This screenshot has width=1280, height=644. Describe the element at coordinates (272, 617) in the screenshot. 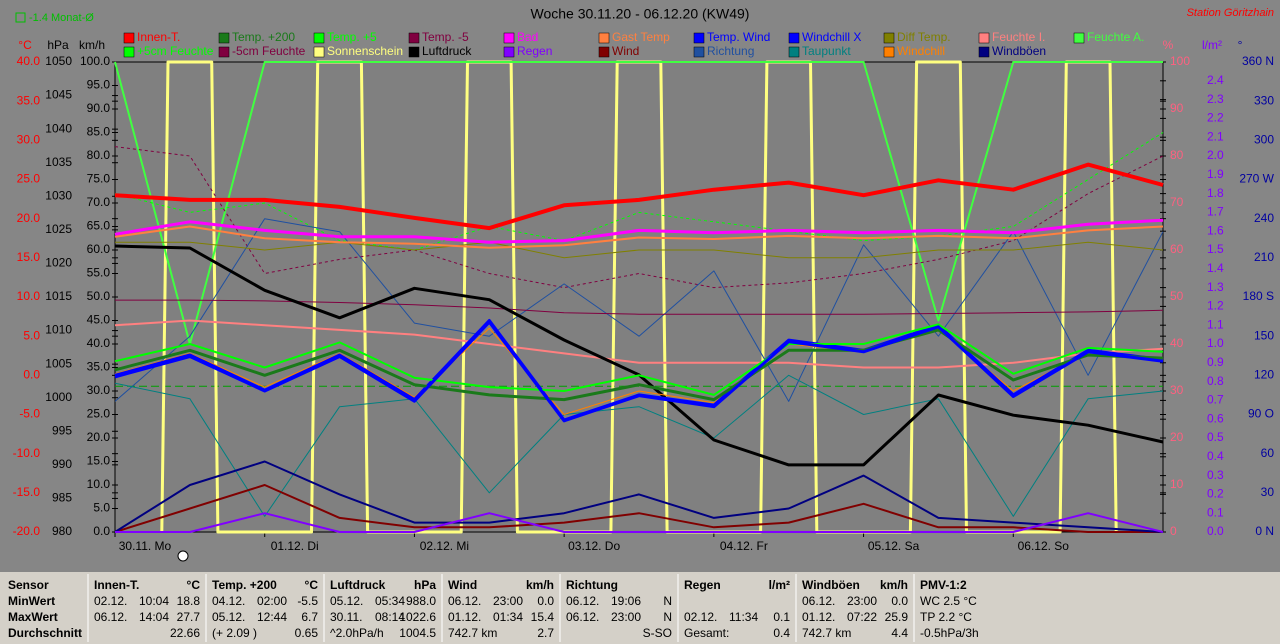

I see `table-cell: 12:44` at that location.